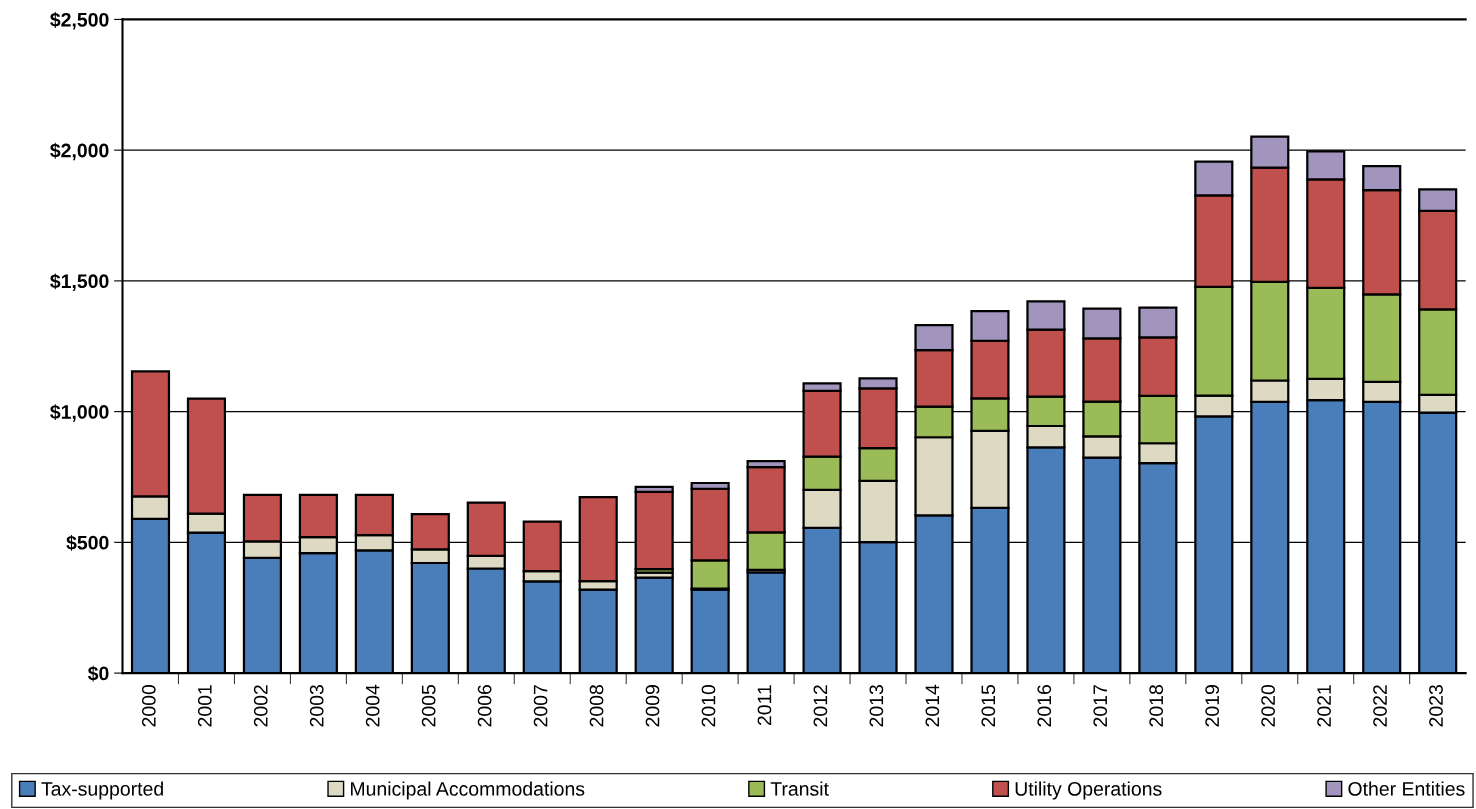 This screenshot has height=809, width=1476. I want to click on x-tick-label: 2003, so click(316, 706).